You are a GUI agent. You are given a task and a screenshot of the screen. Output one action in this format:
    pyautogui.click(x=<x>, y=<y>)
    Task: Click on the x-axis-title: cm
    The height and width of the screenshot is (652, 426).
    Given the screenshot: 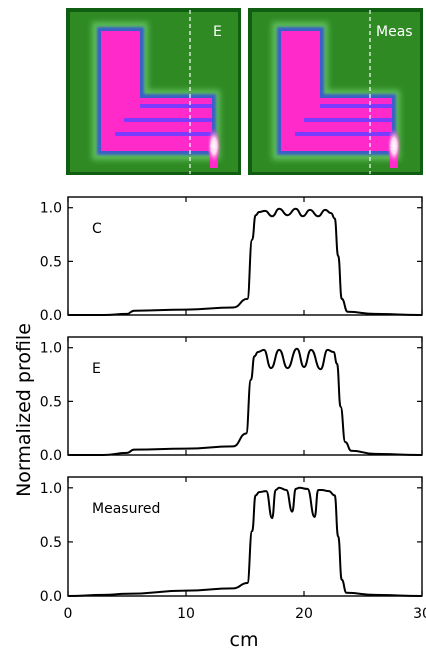 What is the action you would take?
    pyautogui.click(x=244, y=640)
    